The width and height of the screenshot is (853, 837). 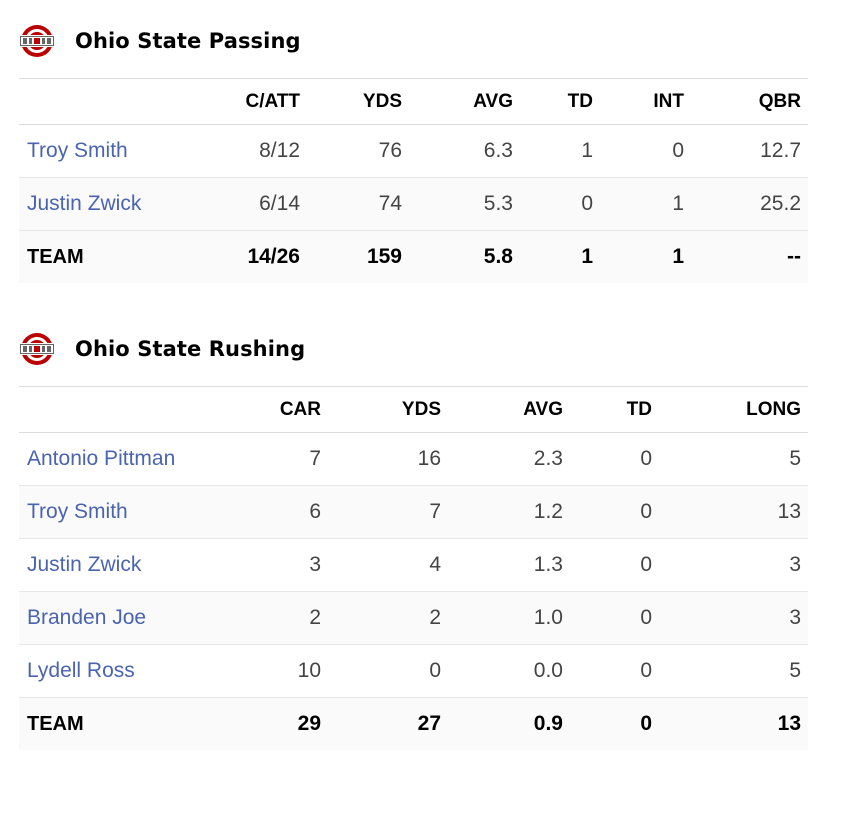 What do you see at coordinates (120, 618) in the screenshot?
I see `player-link: Branden Joe` at bounding box center [120, 618].